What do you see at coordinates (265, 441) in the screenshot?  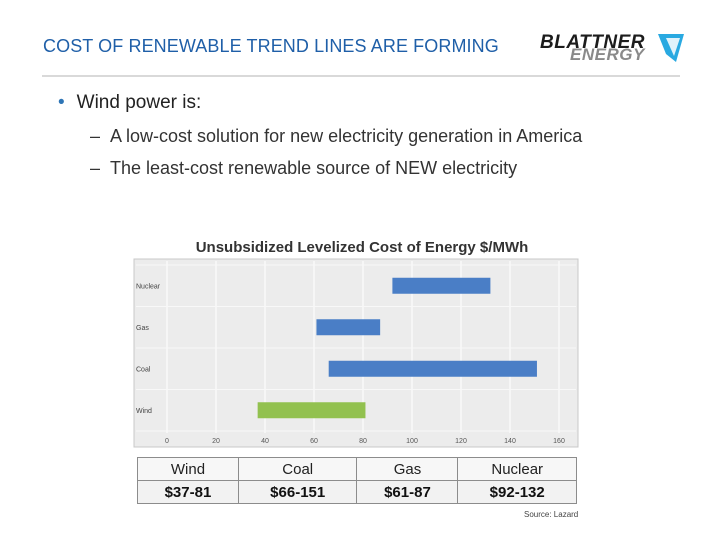 I see `x-tick-label: 40` at bounding box center [265, 441].